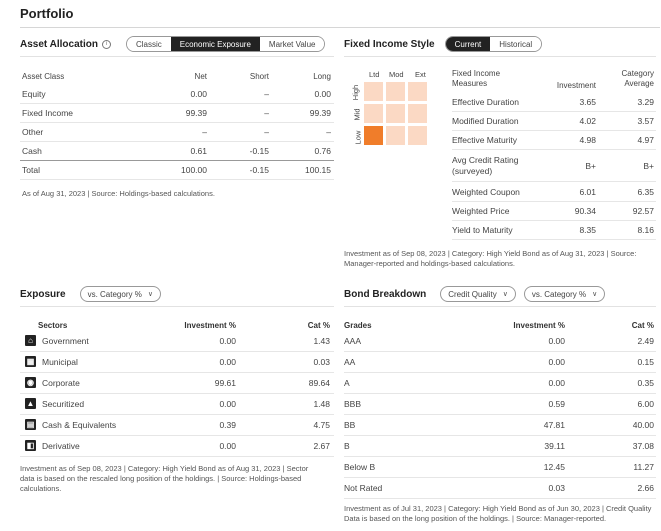 The image size is (661, 531). Describe the element at coordinates (374, 74) in the screenshot. I see `grid-column-ltd: Ltd` at that location.